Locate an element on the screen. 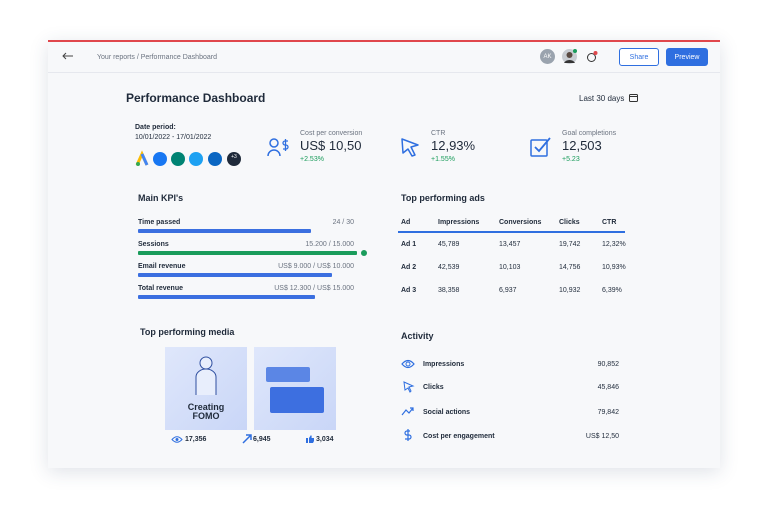  kpi-label: Cost per conversion is located at coordinates (331, 133).